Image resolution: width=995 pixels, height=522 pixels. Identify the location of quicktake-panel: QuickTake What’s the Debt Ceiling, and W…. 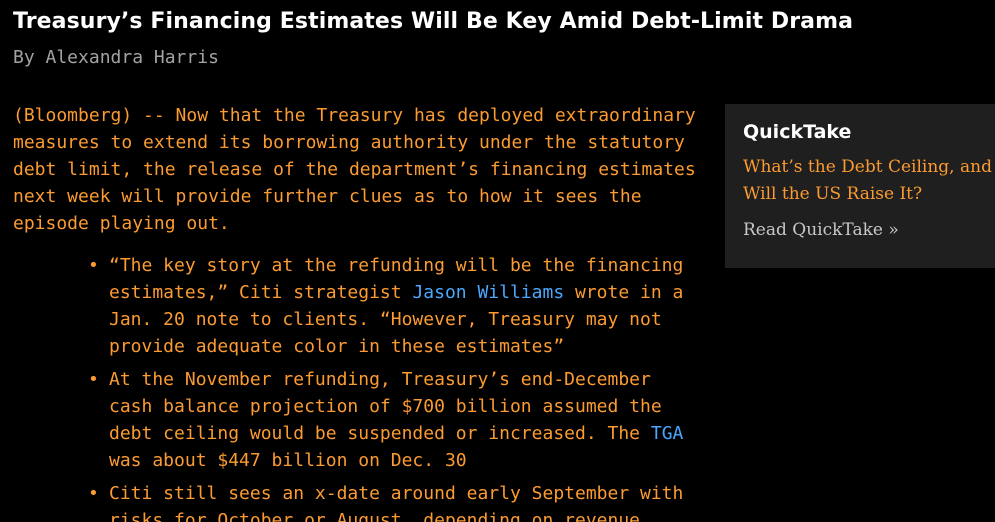
(860, 186).